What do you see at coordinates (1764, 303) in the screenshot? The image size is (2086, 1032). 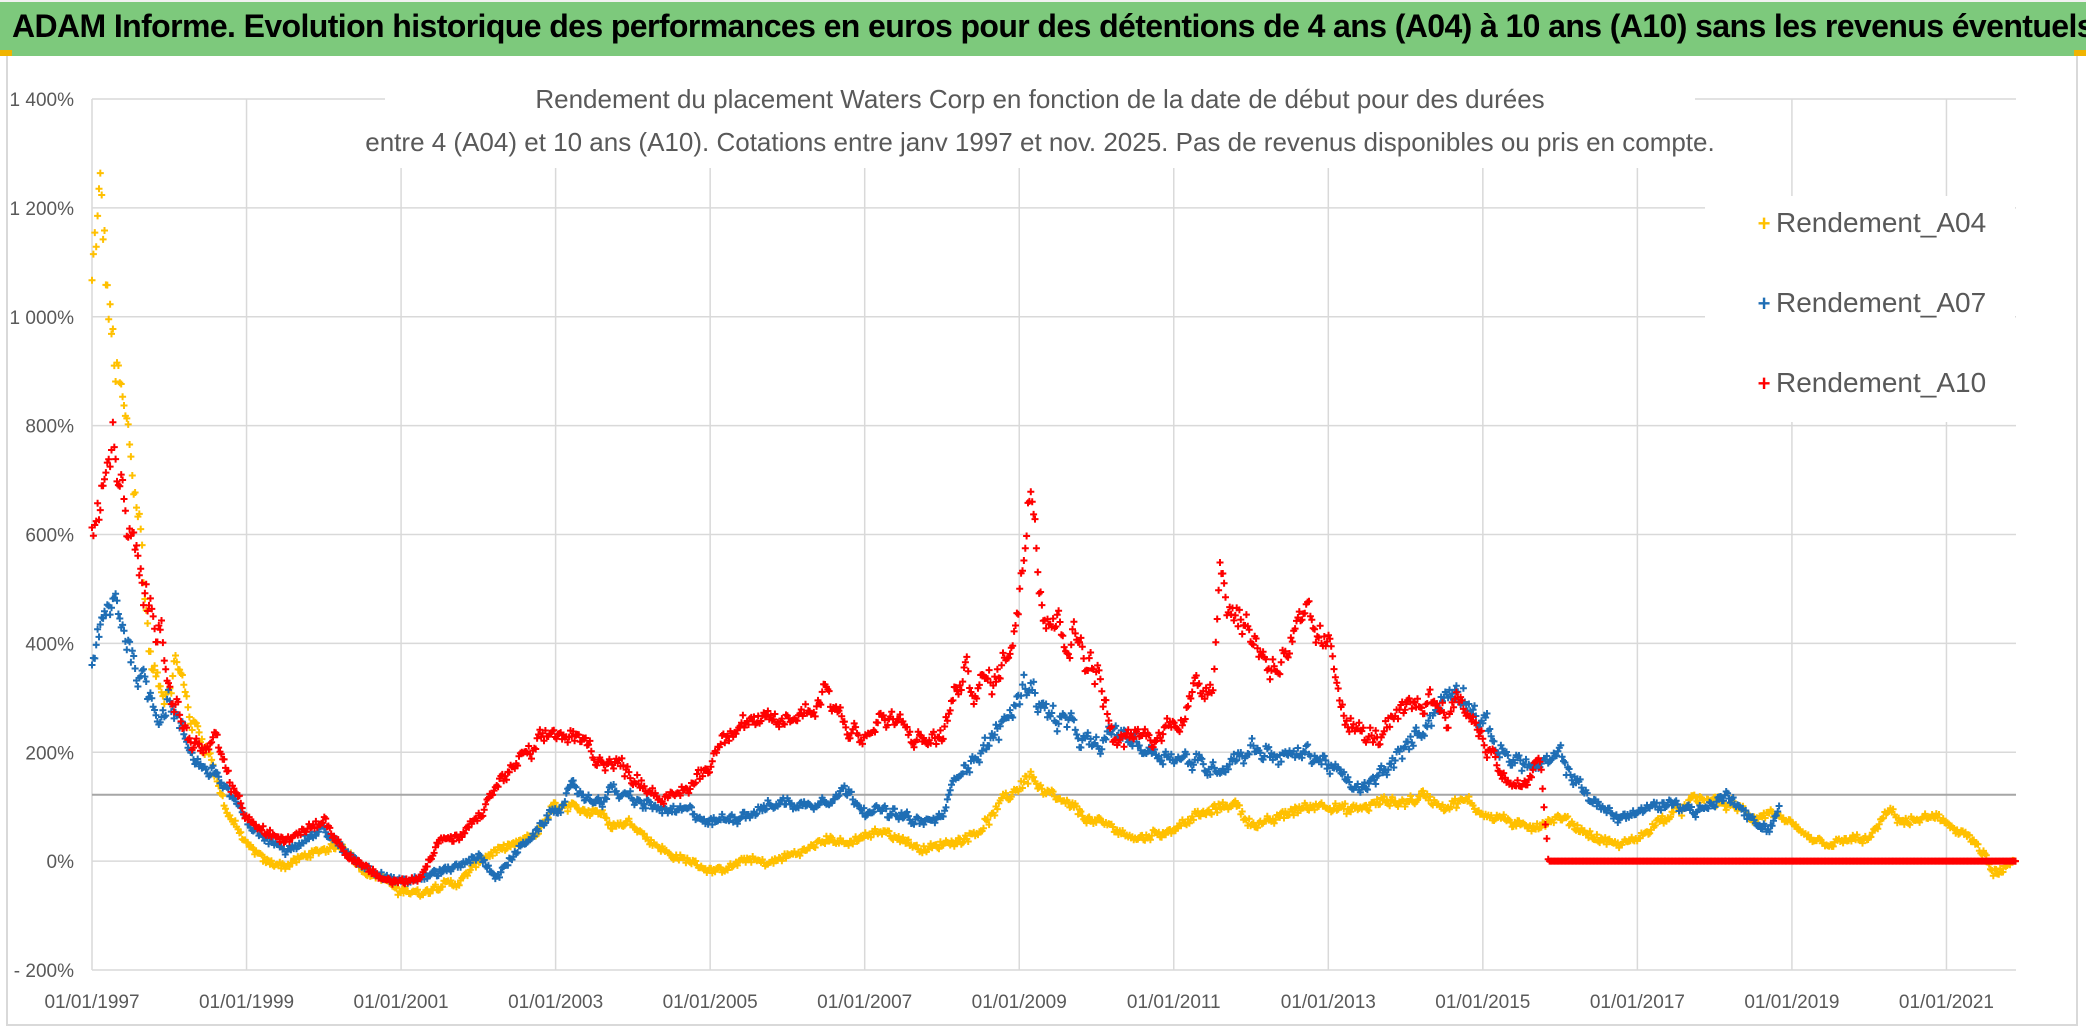 I see `legend-marker-a07: +` at bounding box center [1764, 303].